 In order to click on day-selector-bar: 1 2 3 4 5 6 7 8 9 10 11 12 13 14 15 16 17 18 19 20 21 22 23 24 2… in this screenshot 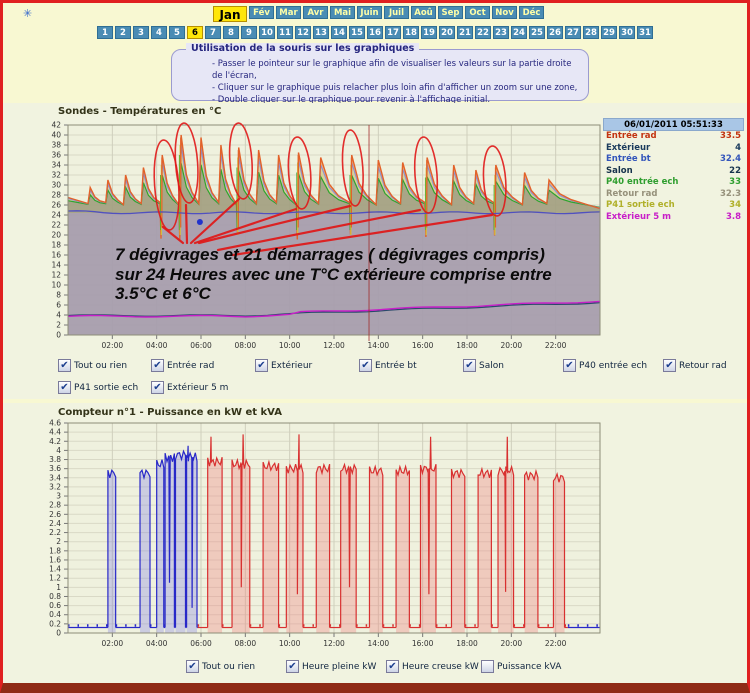, I will do `click(375, 32)`.